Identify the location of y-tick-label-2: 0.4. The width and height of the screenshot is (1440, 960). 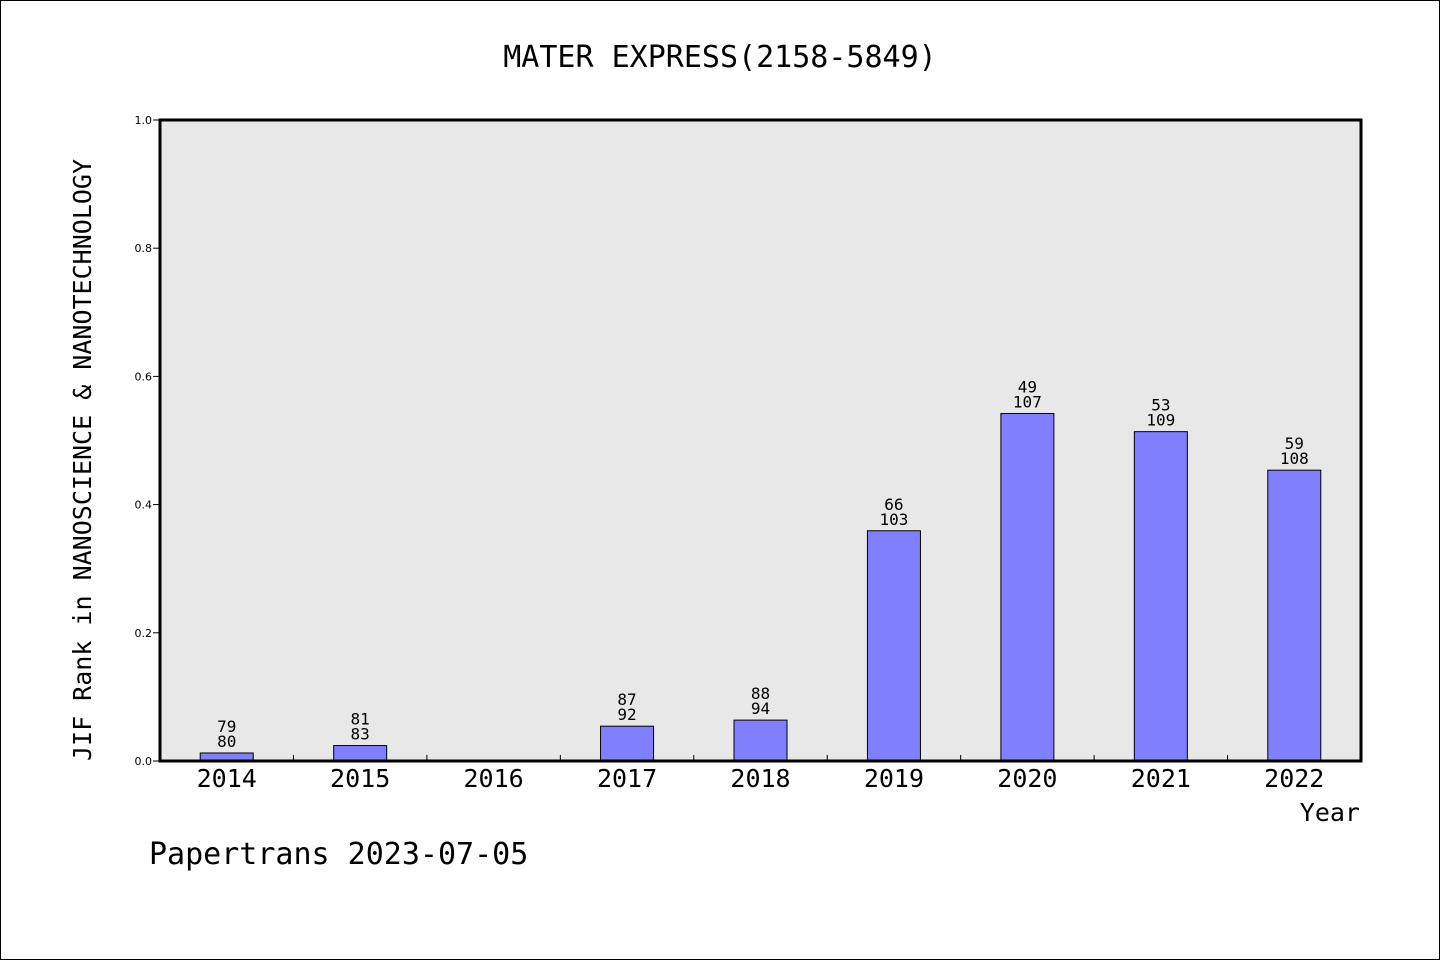
(144, 505).